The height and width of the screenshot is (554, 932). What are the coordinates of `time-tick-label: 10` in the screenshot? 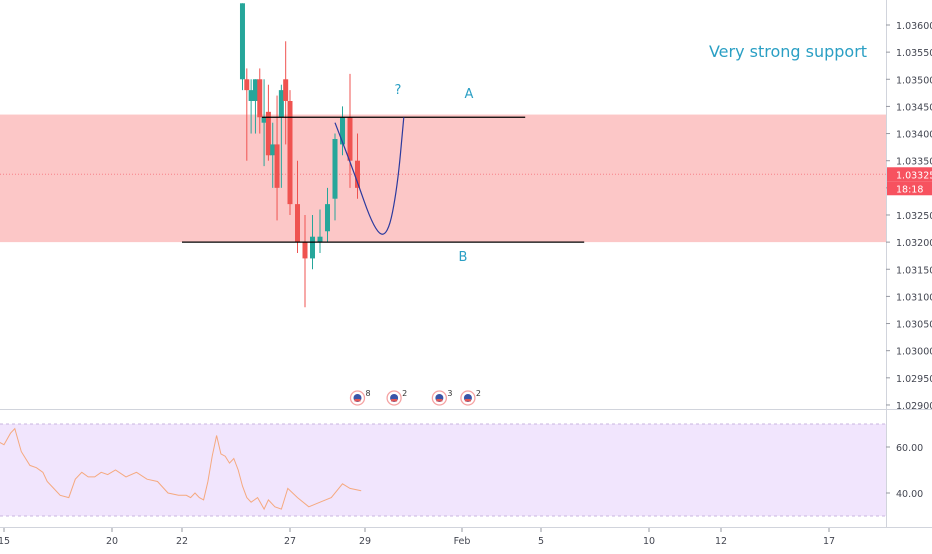 It's located at (649, 541).